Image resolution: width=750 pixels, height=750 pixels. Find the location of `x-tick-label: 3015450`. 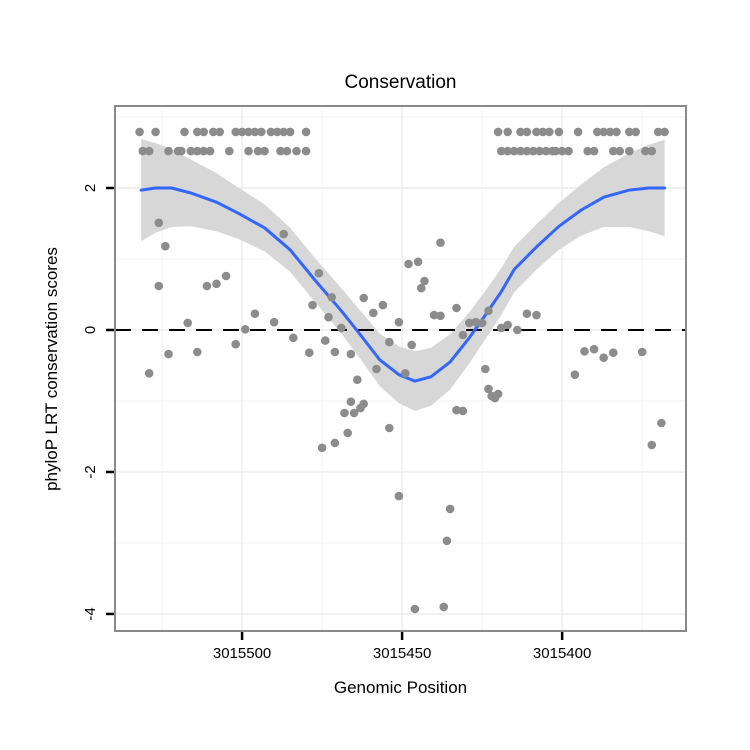

x-tick-label: 3015450 is located at coordinates (402, 653).